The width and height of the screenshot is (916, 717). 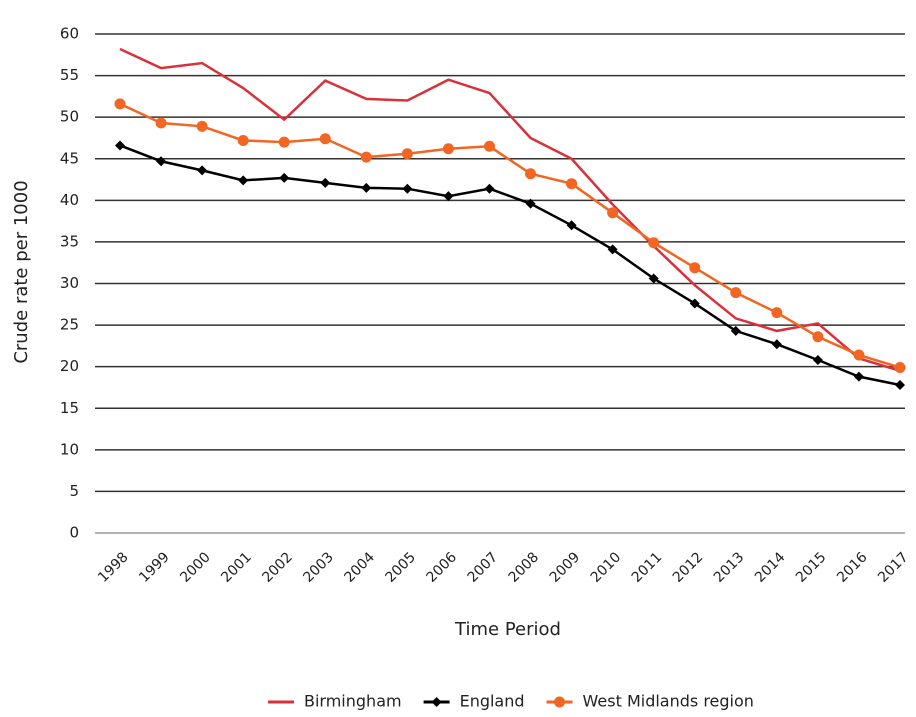 What do you see at coordinates (154, 567) in the screenshot?
I see `x-tick-label: 1999` at bounding box center [154, 567].